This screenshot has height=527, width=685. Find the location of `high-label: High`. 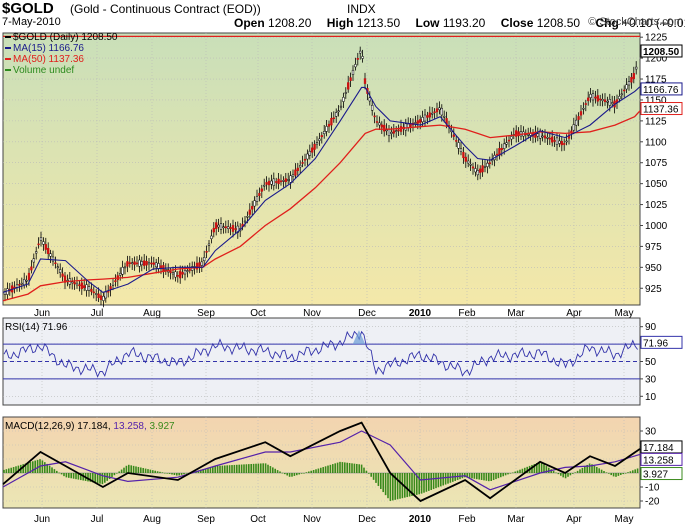

high-label: High is located at coordinates (340, 23).